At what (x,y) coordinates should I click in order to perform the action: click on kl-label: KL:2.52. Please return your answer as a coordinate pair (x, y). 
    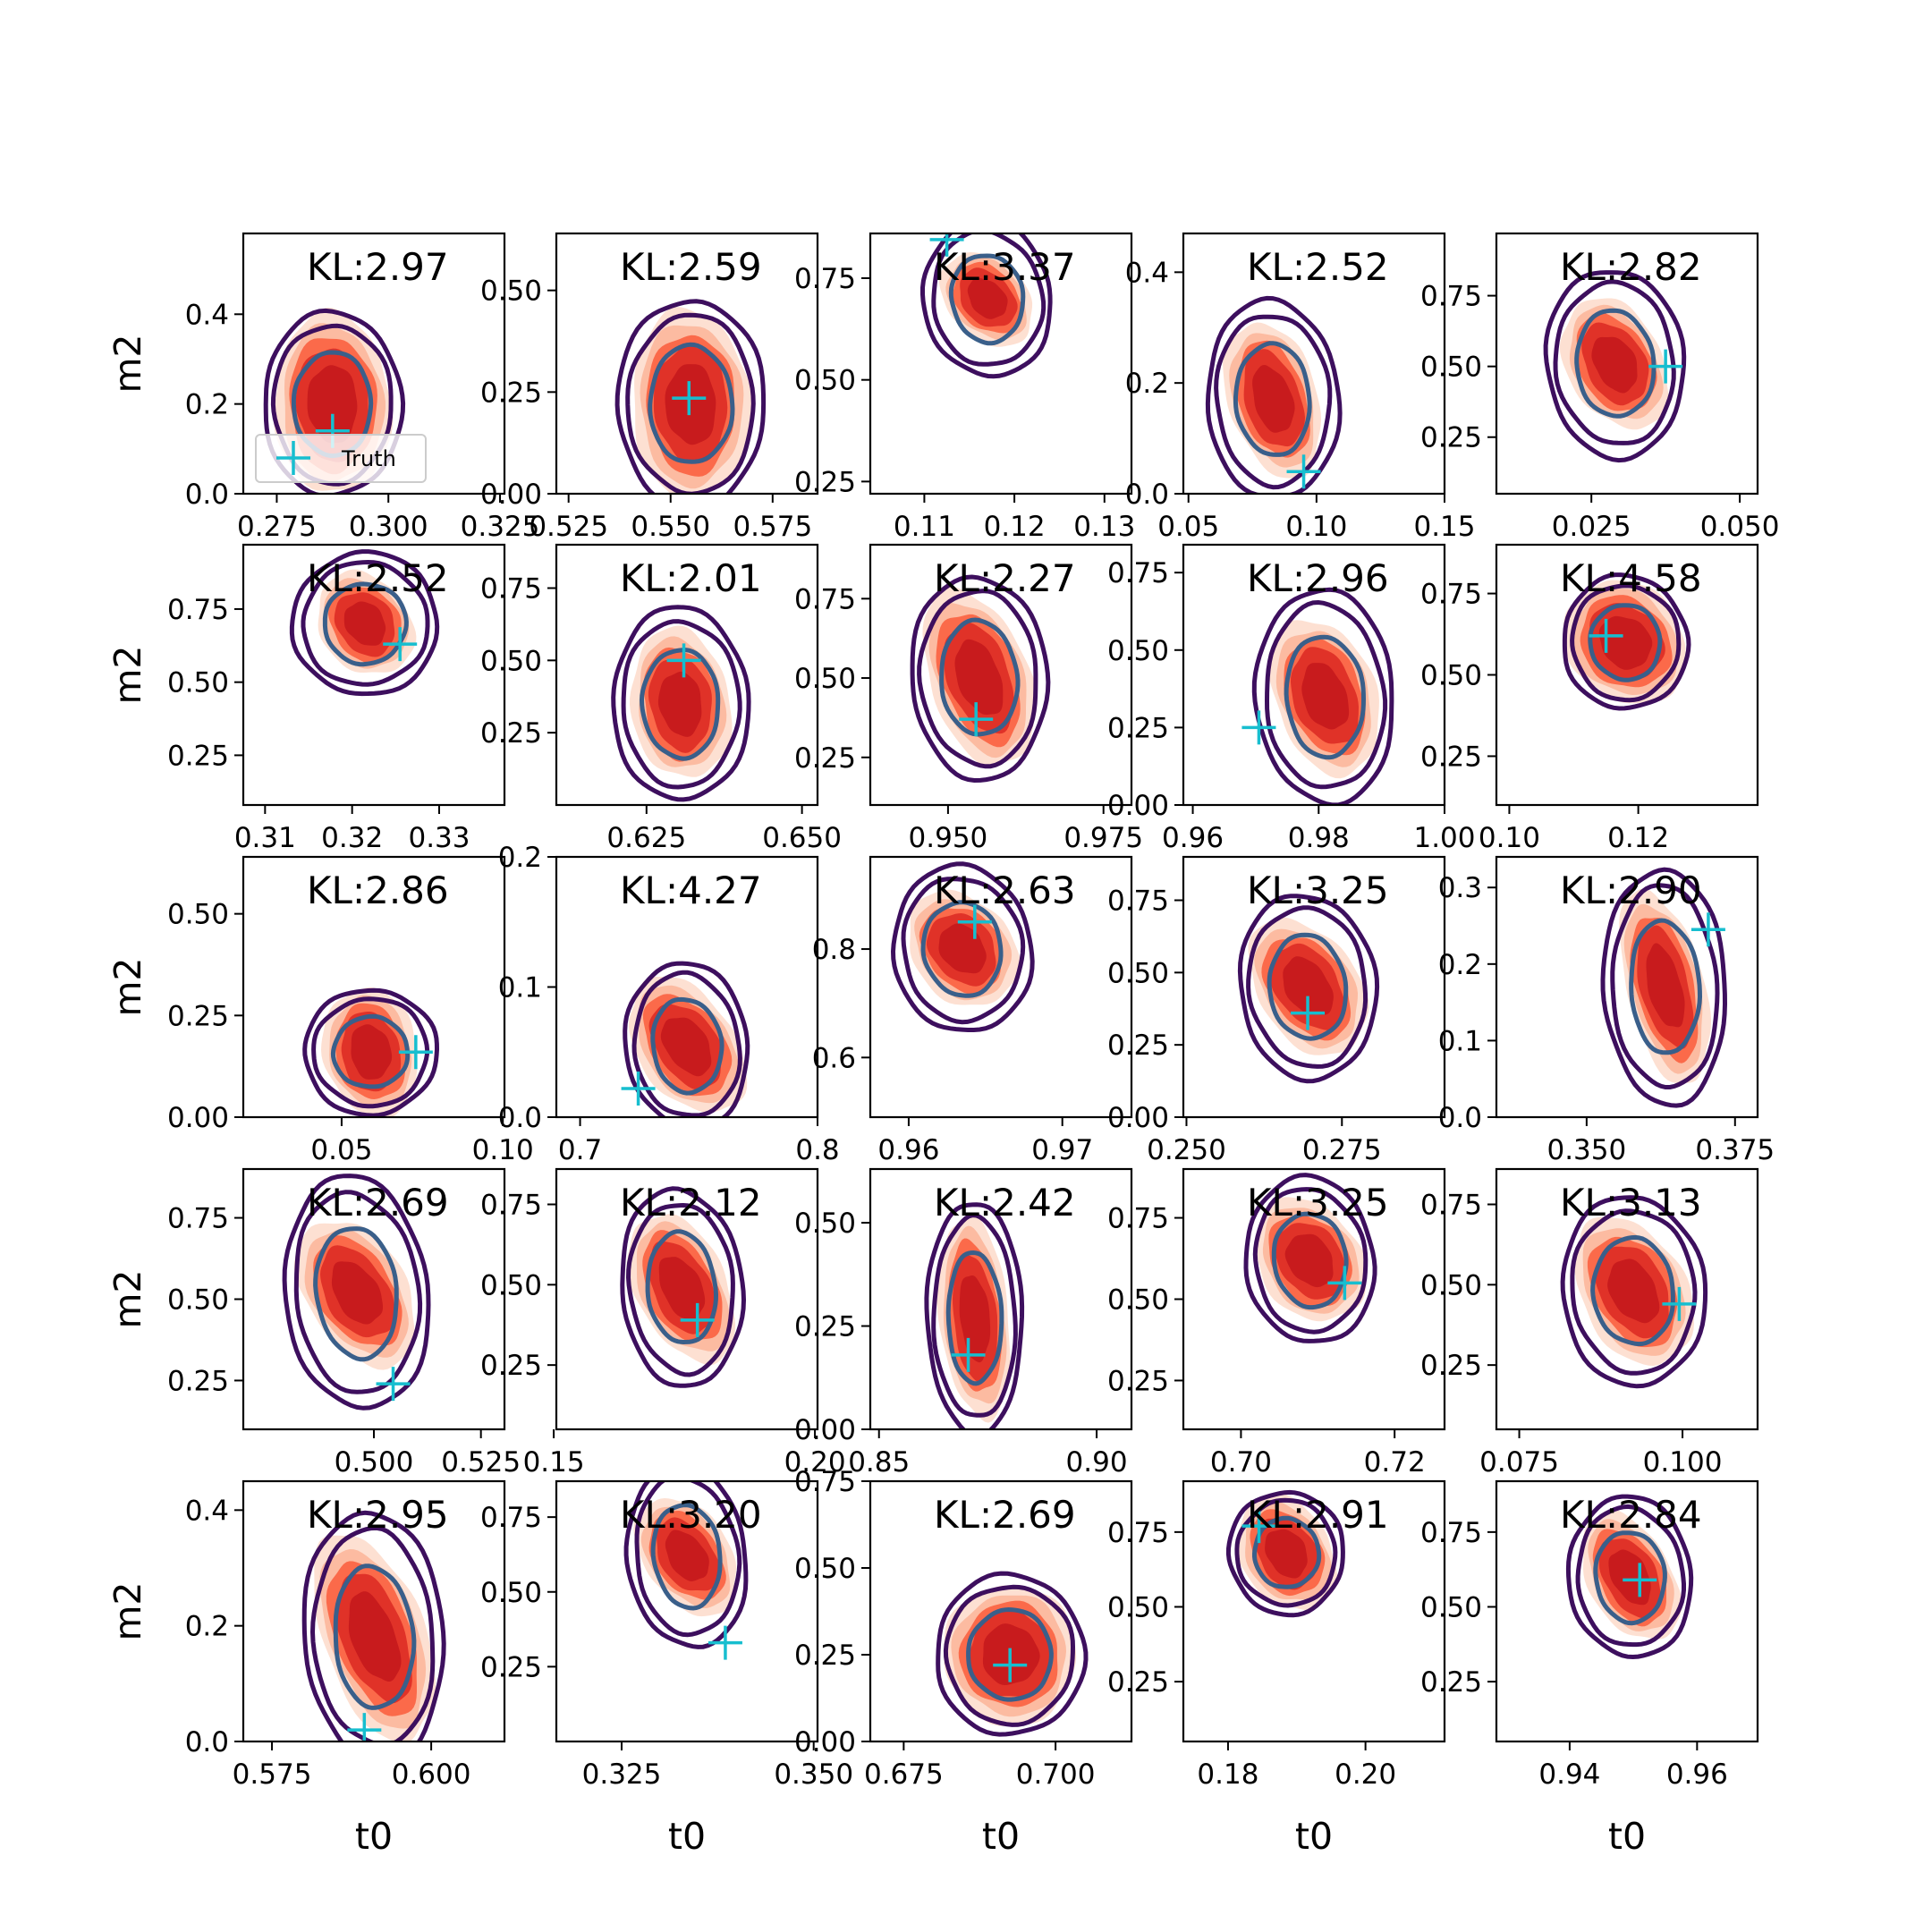
    Looking at the image, I should click on (1318, 267).